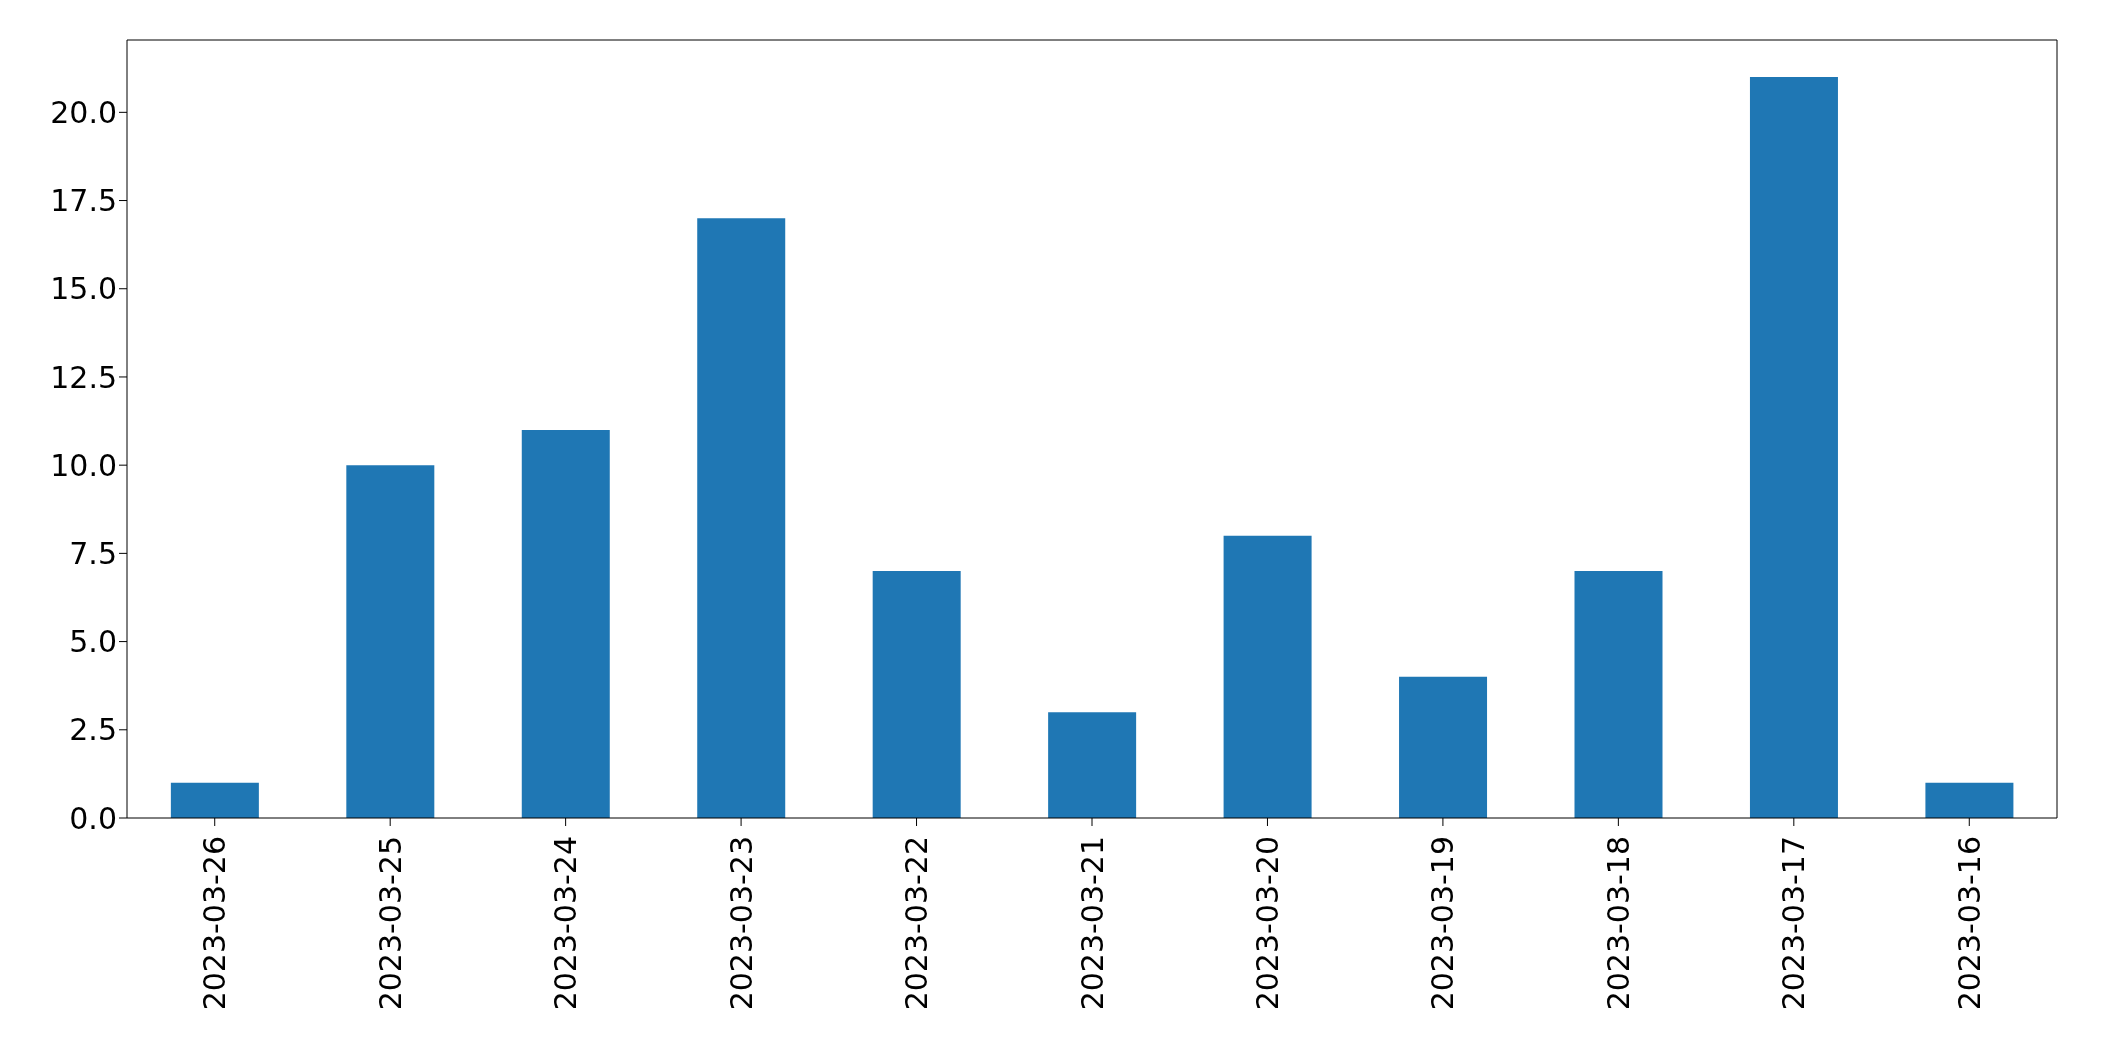 Image resolution: width=2104 pixels, height=1061 pixels. What do you see at coordinates (741, 923) in the screenshot?
I see `x-tick-label: 2023-03-23` at bounding box center [741, 923].